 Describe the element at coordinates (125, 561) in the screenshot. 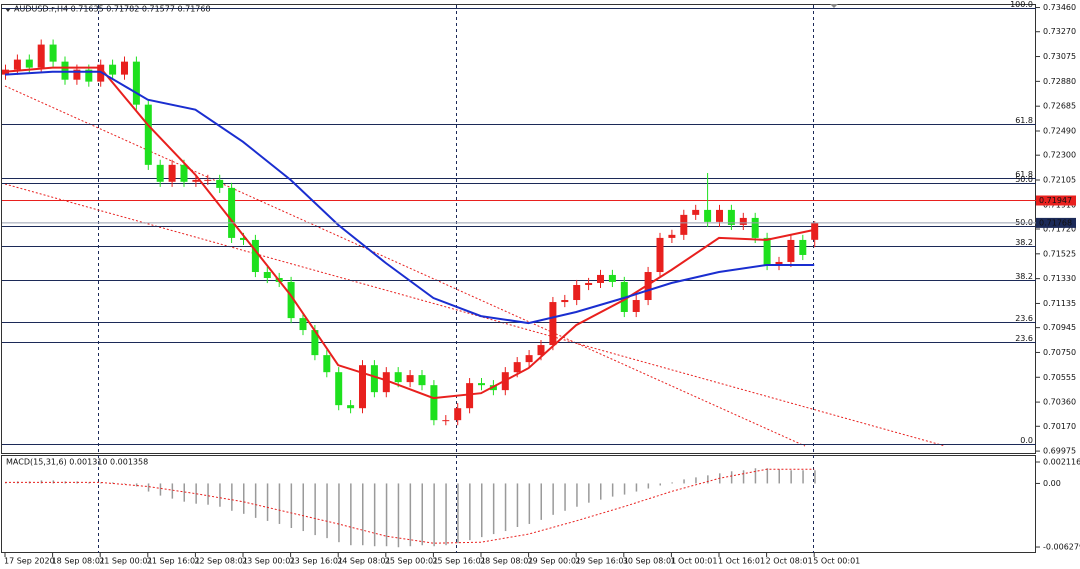

I see `x-tick-label: 21 Sep 00:01` at that location.